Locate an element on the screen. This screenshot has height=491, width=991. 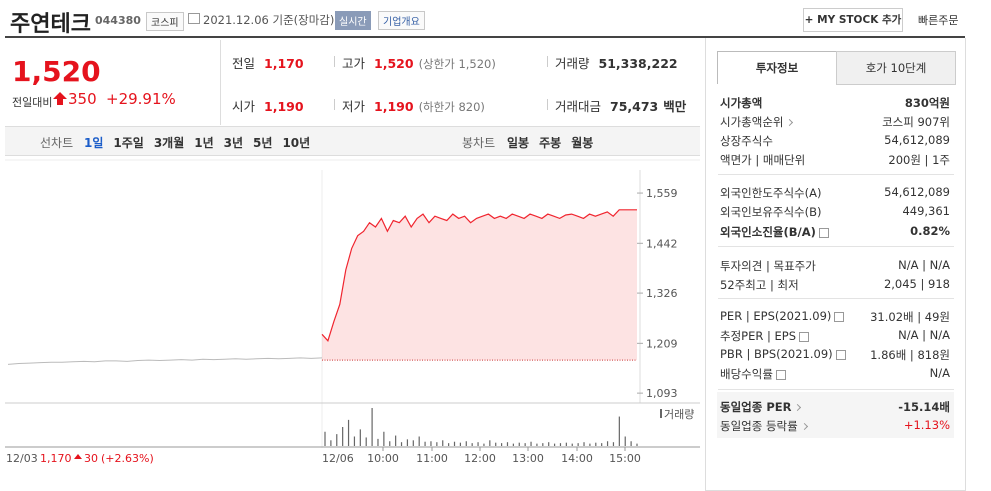
info-row: 추정PER | EPS N/A | N/A is located at coordinates (835, 336).